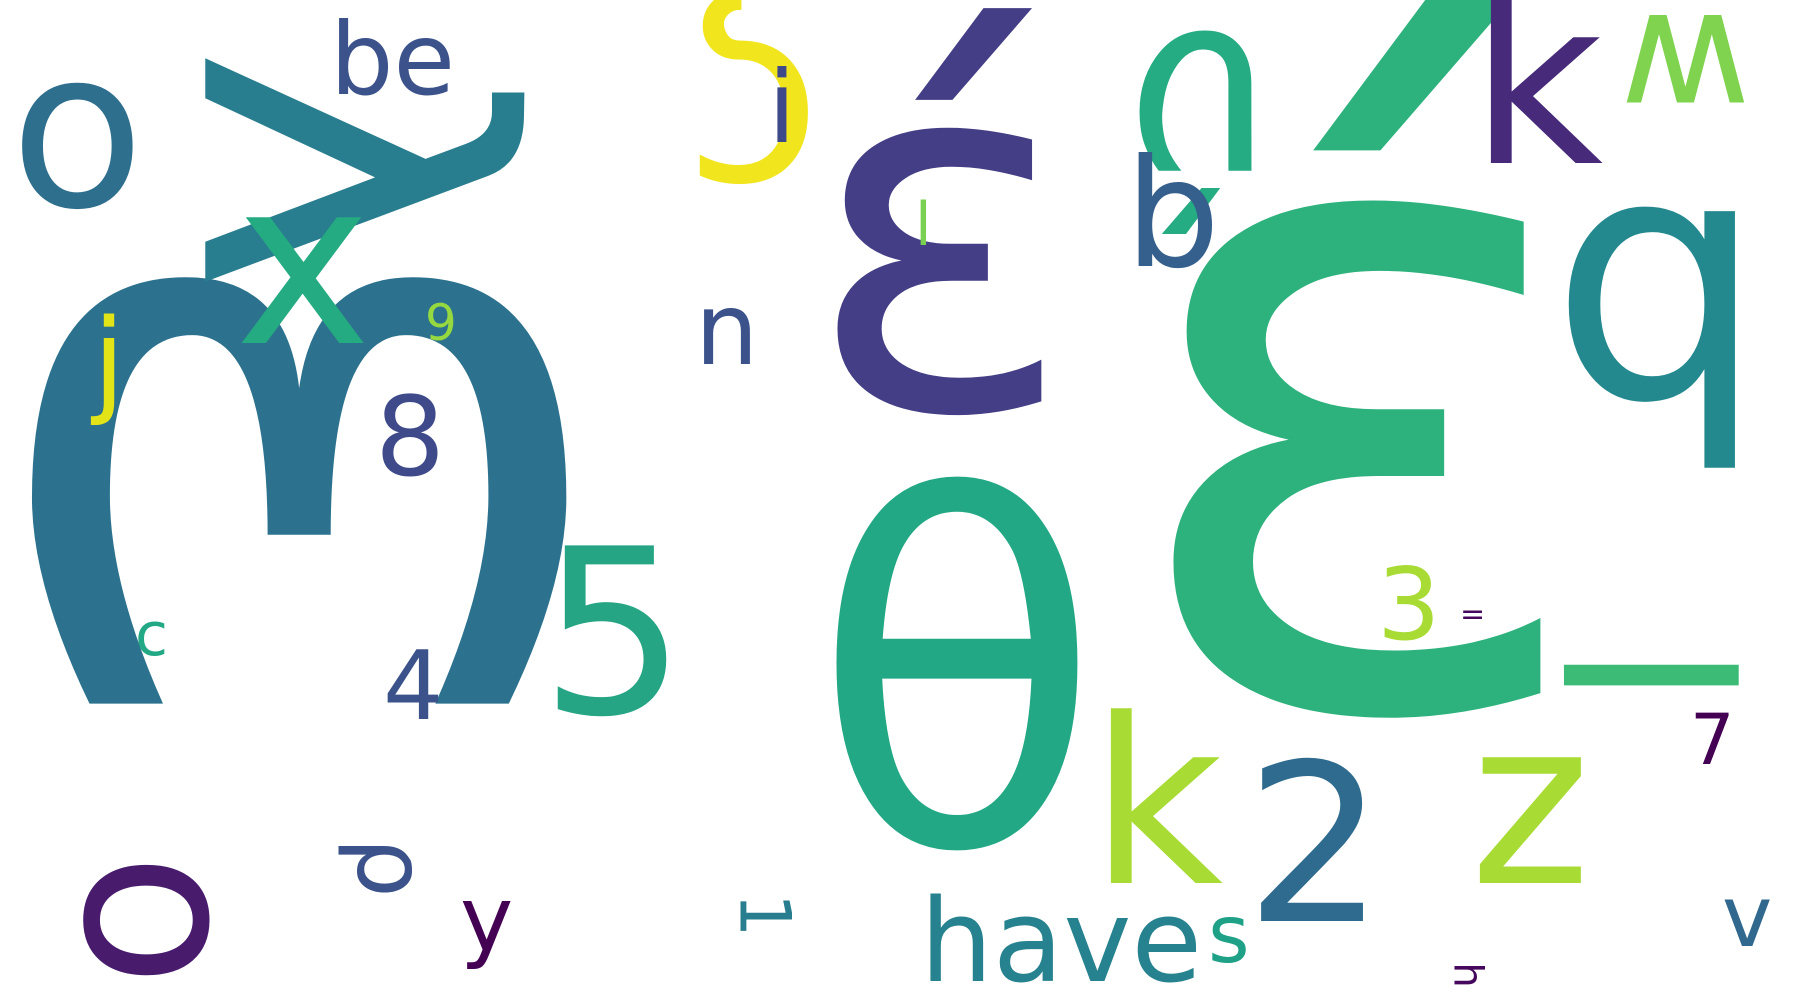 The image size is (1800, 1000). I want to click on word-o-top: o, so click(77, 130).